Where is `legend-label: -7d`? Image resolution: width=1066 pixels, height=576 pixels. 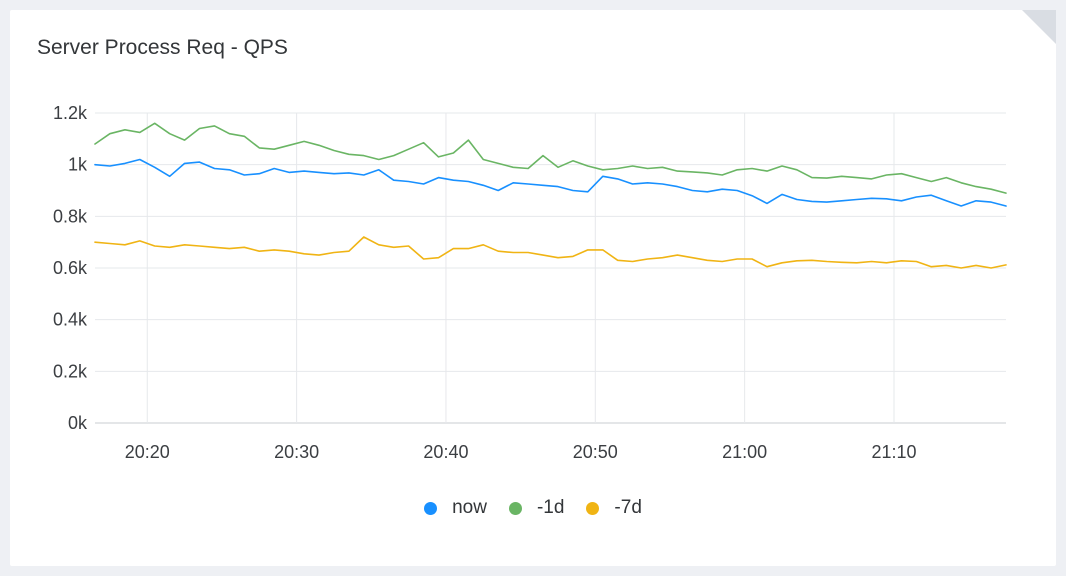 legend-label: -7d is located at coordinates (628, 507).